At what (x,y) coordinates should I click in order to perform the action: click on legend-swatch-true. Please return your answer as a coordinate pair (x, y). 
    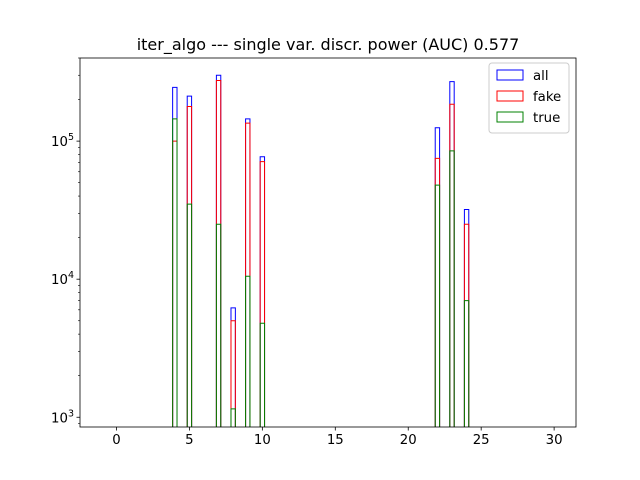
    Looking at the image, I should click on (510, 117).